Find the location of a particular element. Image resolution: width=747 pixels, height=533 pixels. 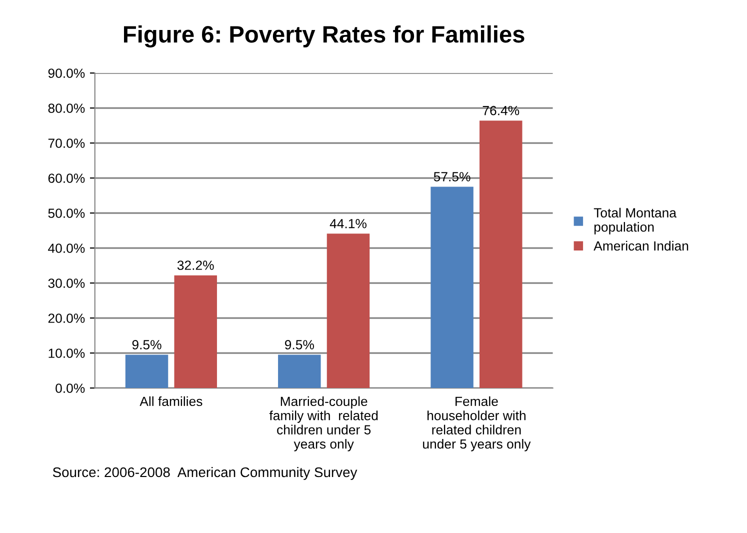

data-label: 32.2% is located at coordinates (195, 265).